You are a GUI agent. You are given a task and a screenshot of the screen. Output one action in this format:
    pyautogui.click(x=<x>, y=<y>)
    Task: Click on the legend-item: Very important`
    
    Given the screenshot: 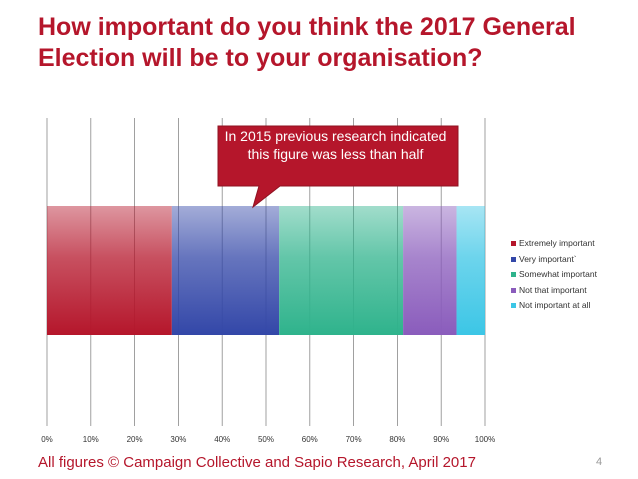 What is the action you would take?
    pyautogui.click(x=554, y=260)
    